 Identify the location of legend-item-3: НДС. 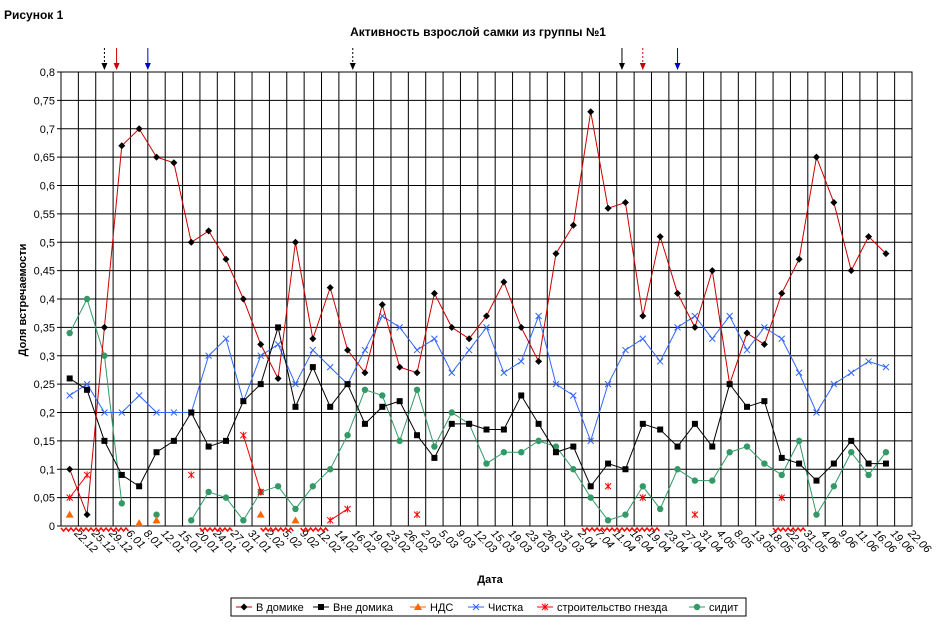
(431, 608).